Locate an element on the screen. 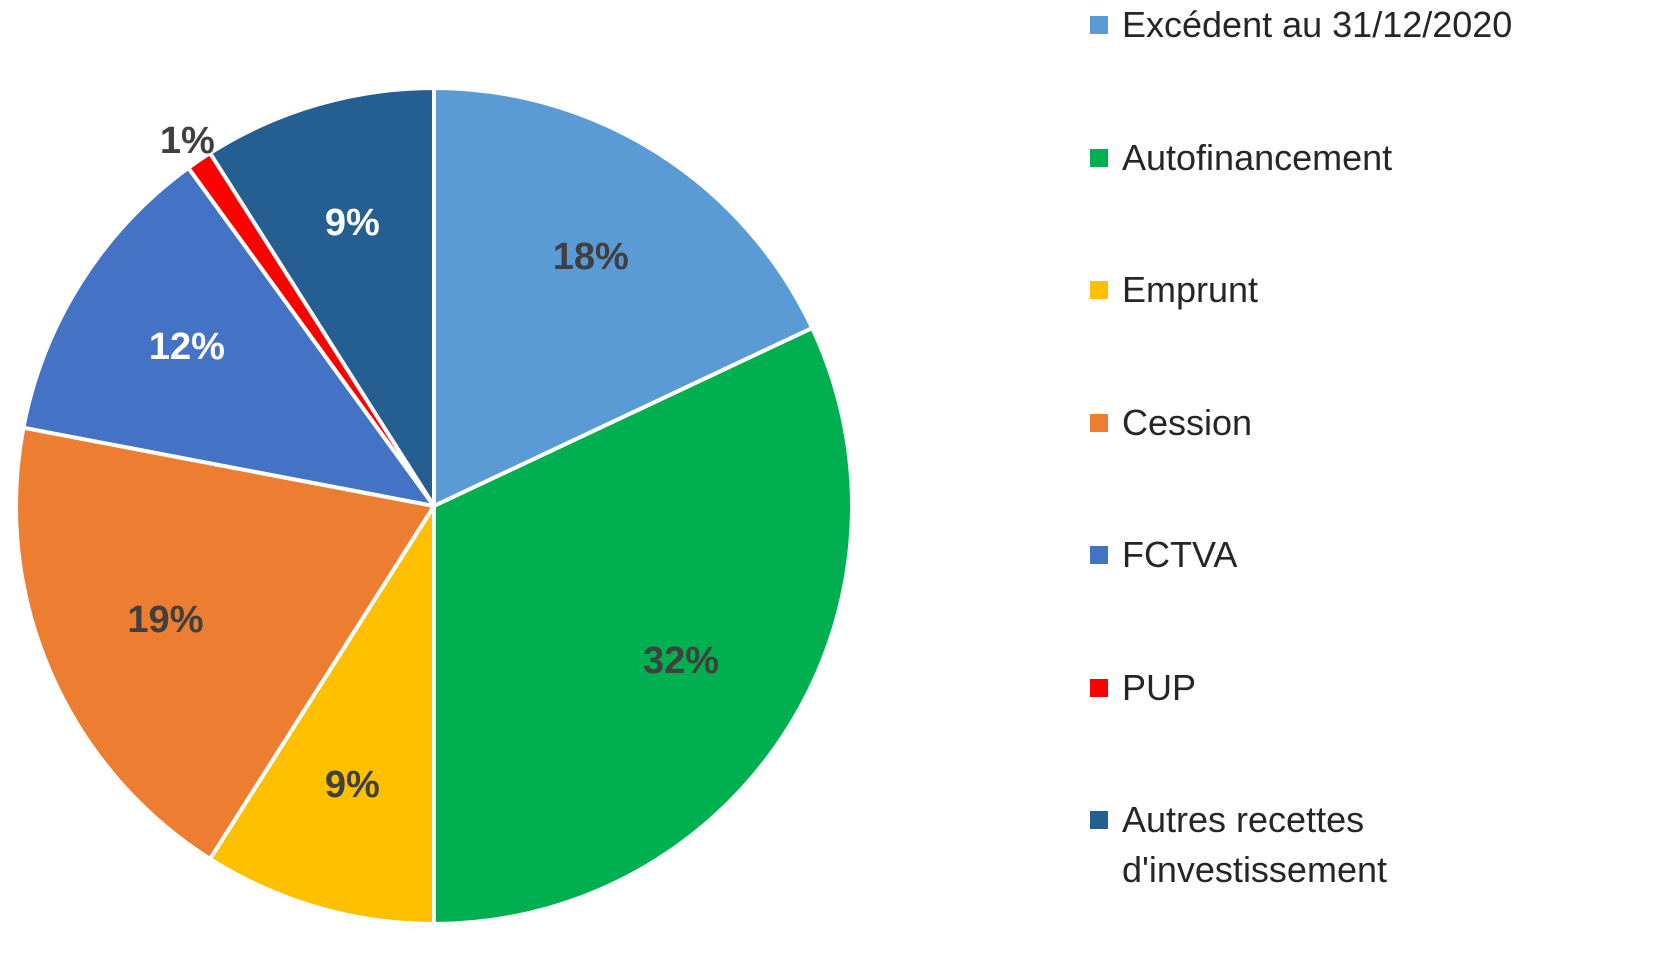 The image size is (1660, 976). legend-label: Autres recettes d'investissement is located at coordinates (1254, 844).